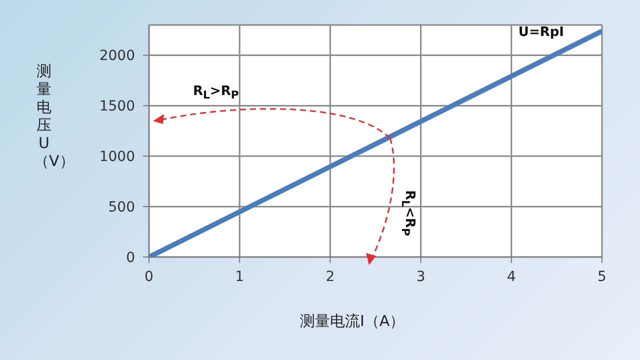  What do you see at coordinates (541, 32) in the screenshot?
I see `series-label: U=RpI` at bounding box center [541, 32].